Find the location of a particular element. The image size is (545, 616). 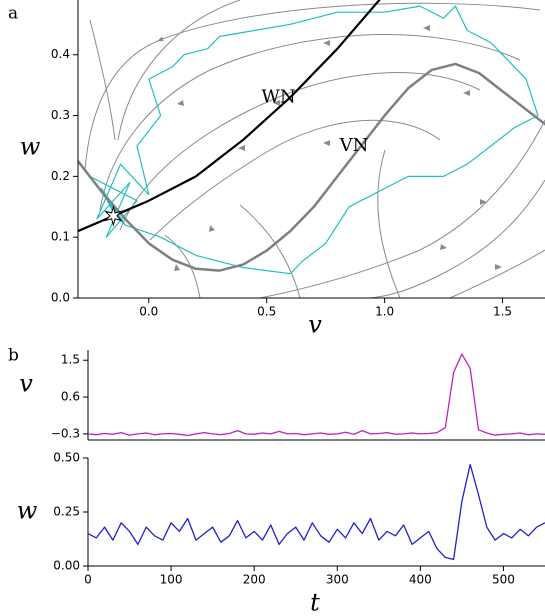

y-axis-label: v is located at coordinates (26, 384).